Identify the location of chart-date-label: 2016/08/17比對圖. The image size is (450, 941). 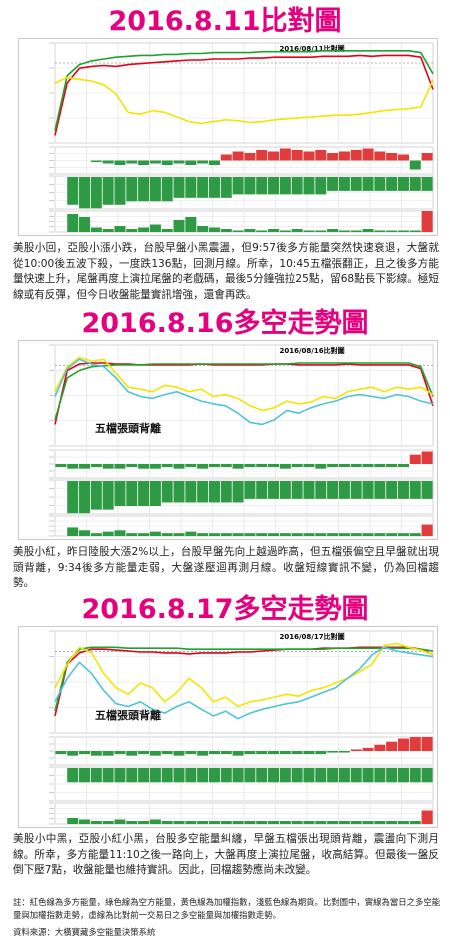
(312, 636).